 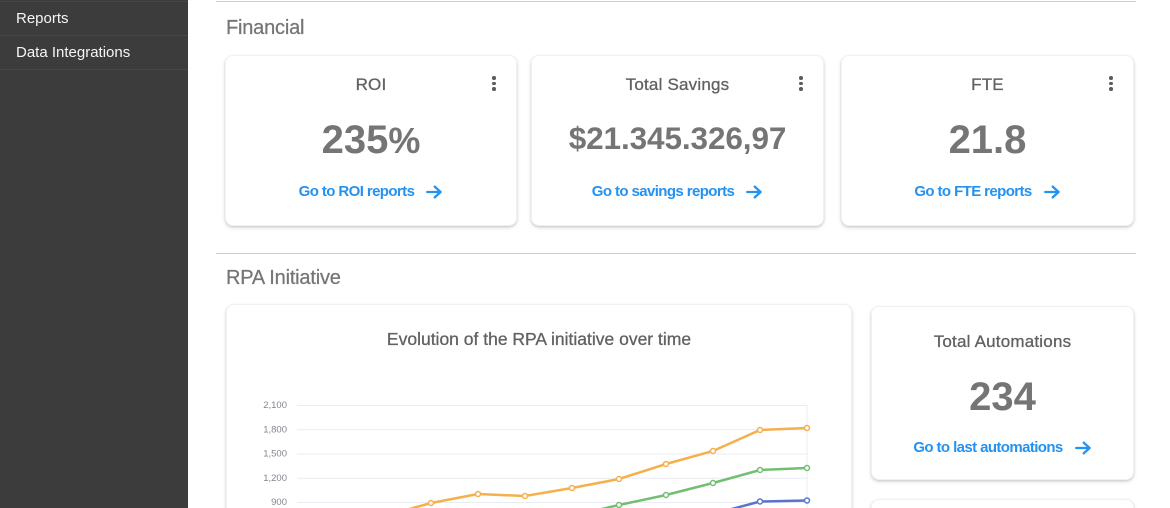 What do you see at coordinates (275, 454) in the screenshot?
I see `svg-text: 1,500` at bounding box center [275, 454].